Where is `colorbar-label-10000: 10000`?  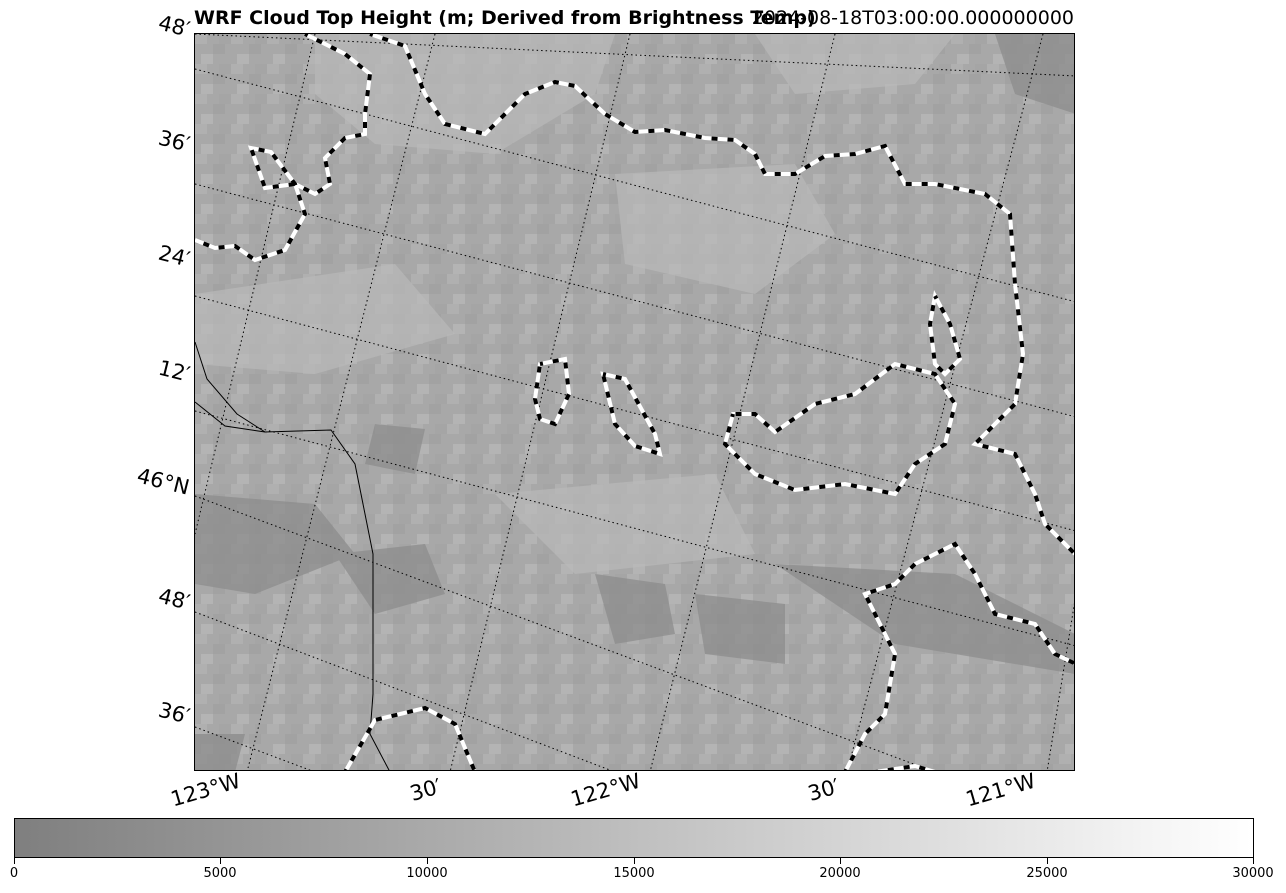
colorbar-label-10000: 10000 is located at coordinates (427, 873).